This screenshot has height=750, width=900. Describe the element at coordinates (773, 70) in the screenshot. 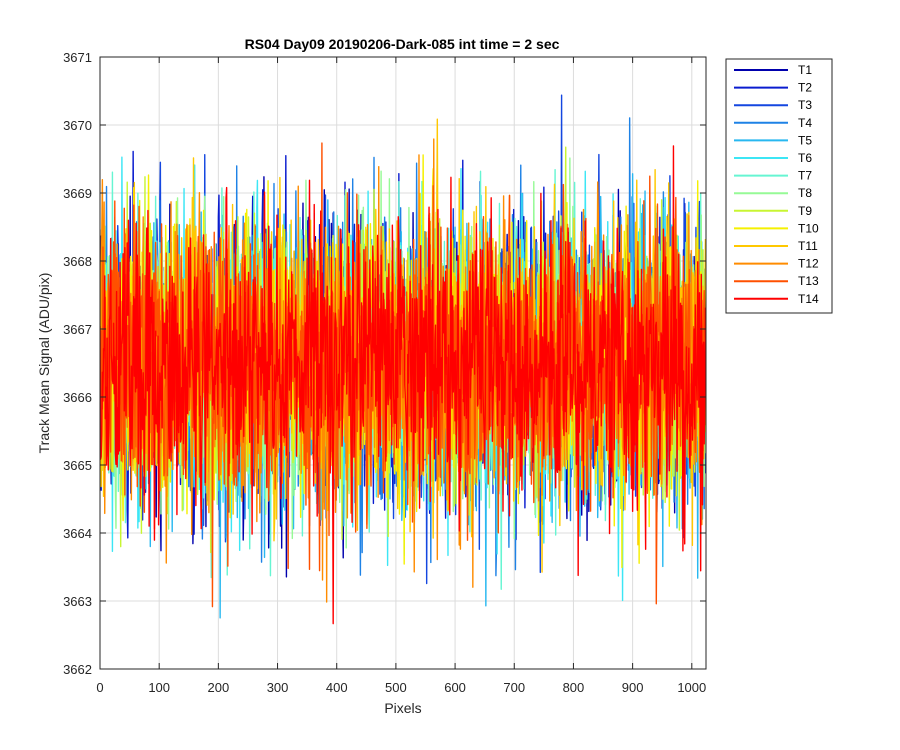

I see `legend-item-t1: T1` at that location.